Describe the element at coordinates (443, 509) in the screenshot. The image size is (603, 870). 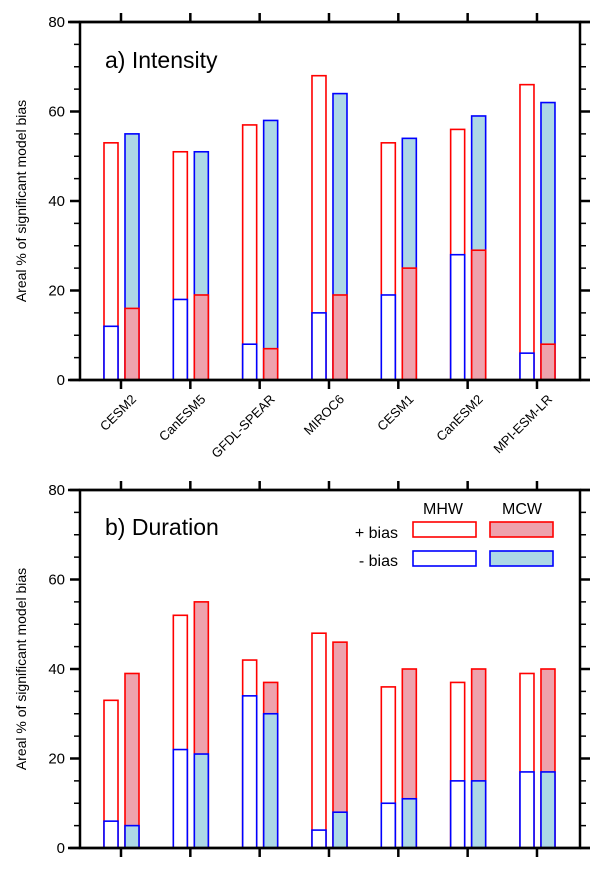
I see `legend-header-mhw: MHW` at that location.